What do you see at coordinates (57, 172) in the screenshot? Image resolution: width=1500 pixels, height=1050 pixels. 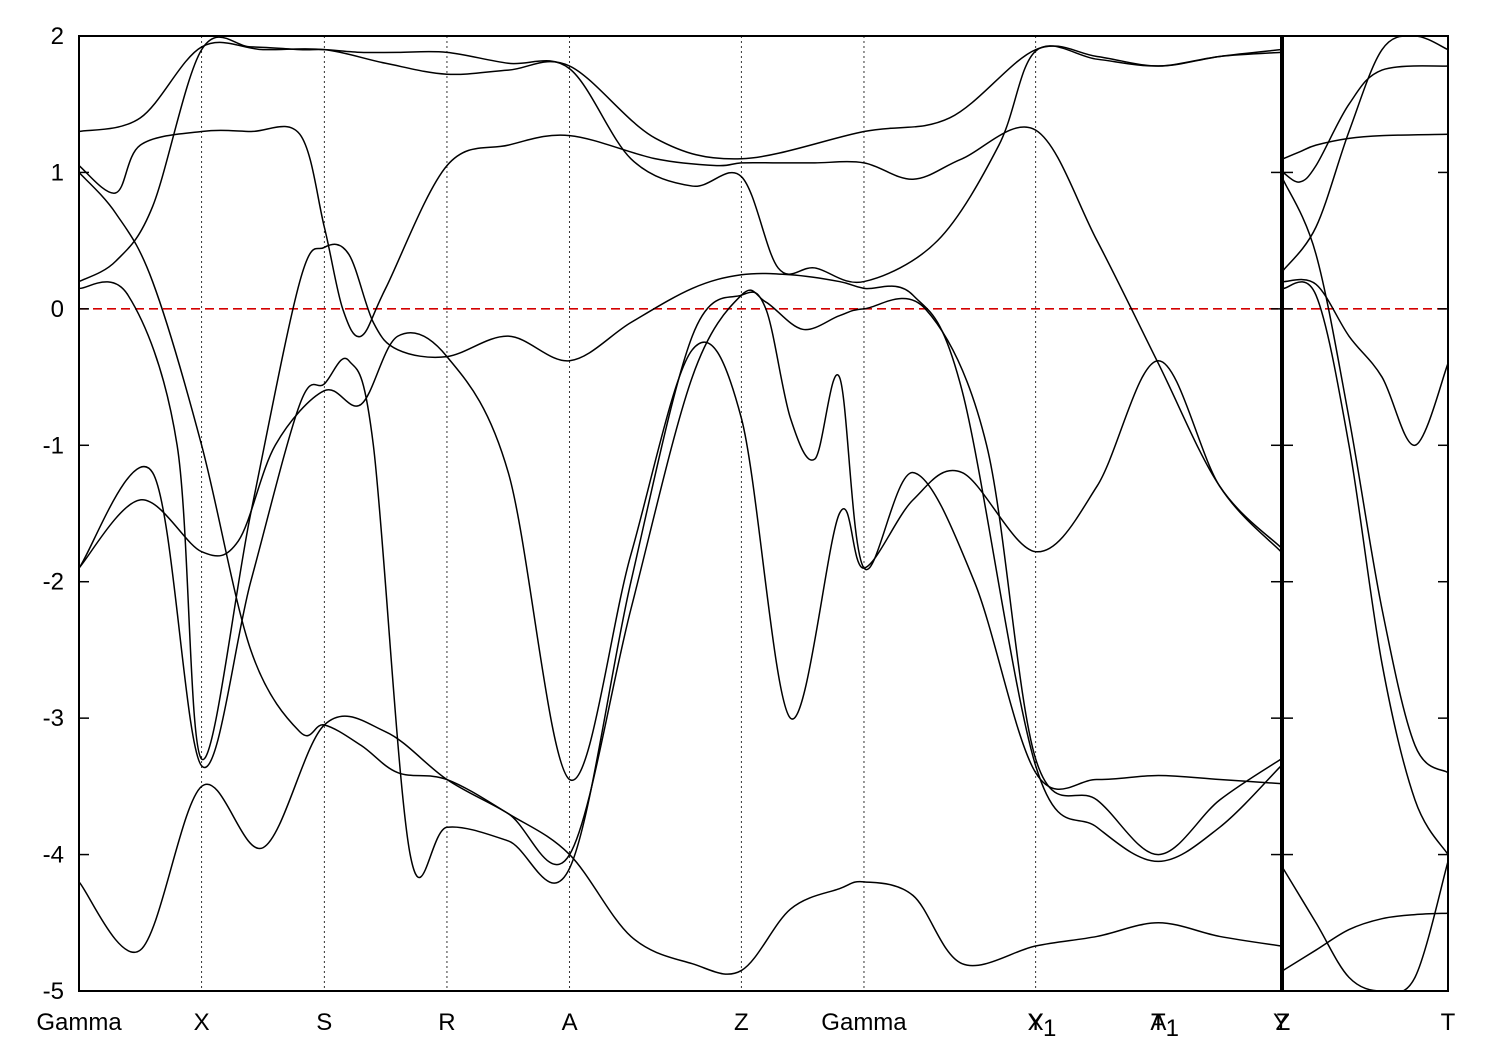 I see `y-tick-label: 1` at bounding box center [57, 172].